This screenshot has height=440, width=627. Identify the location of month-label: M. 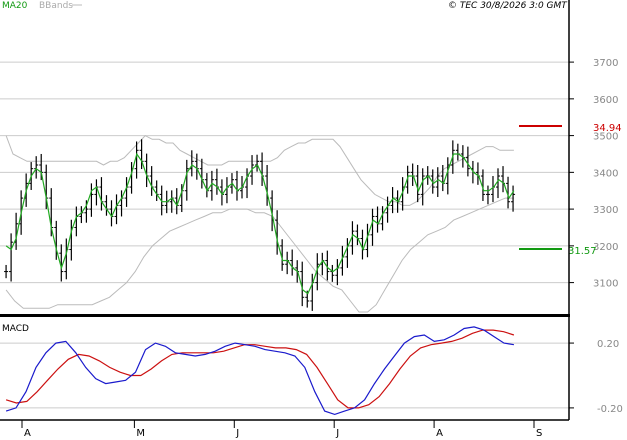
(140, 433).